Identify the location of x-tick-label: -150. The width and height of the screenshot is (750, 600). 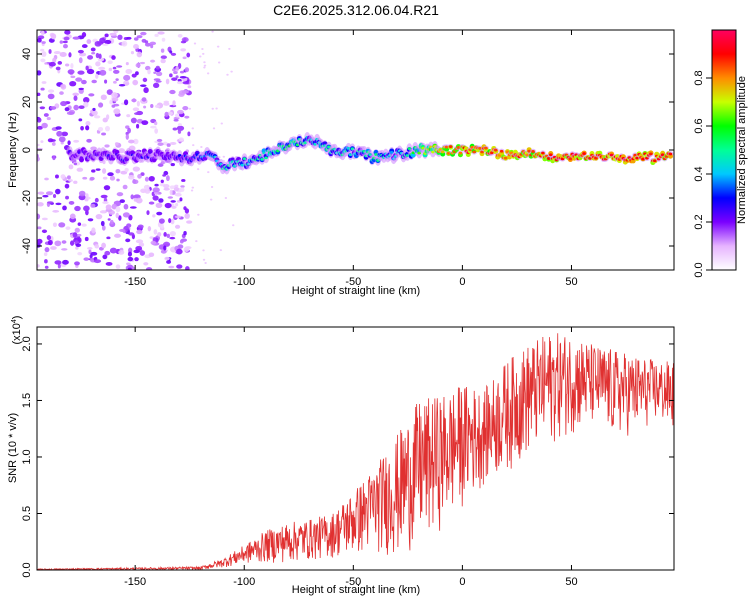
(135, 282).